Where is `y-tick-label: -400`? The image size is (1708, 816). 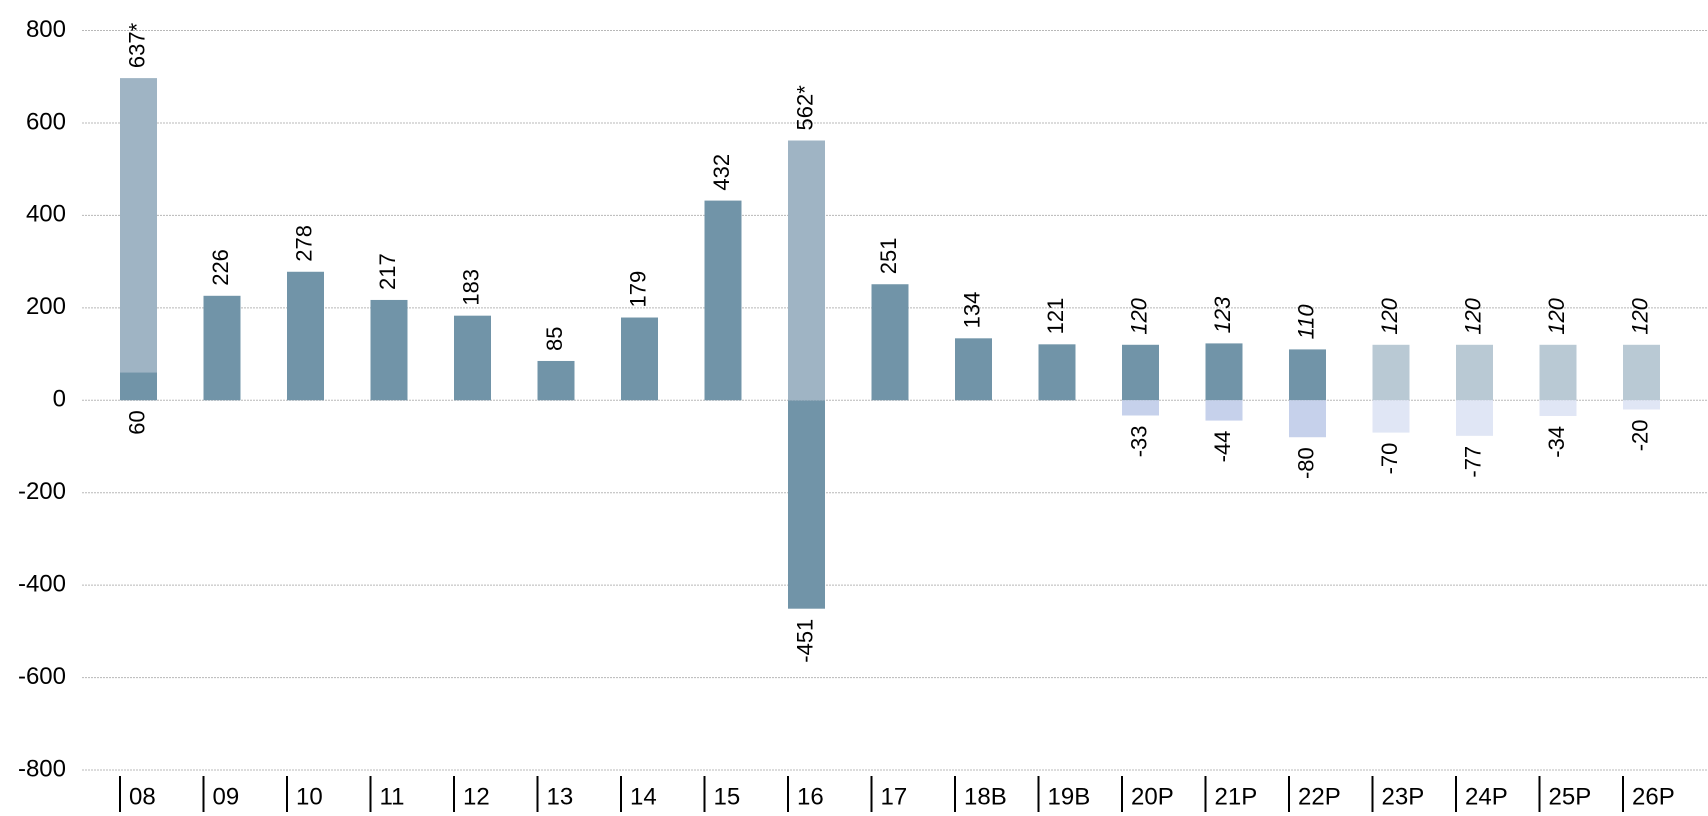
y-tick-label: -400 is located at coordinates (42, 583).